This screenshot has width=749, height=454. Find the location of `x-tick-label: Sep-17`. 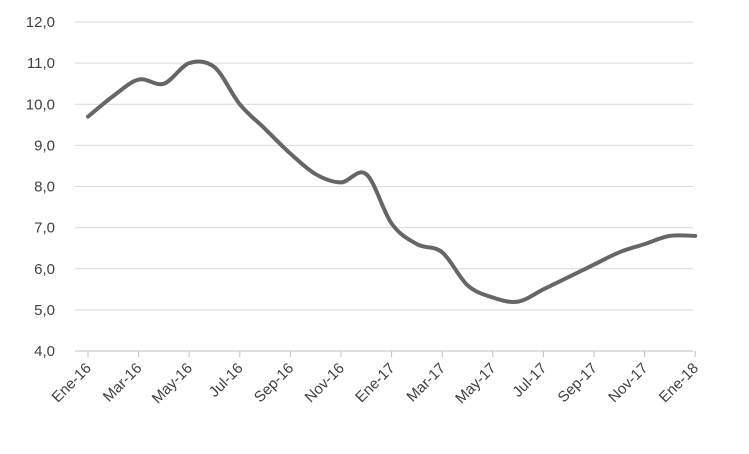

x-tick-label: Sep-17 is located at coordinates (578, 383).